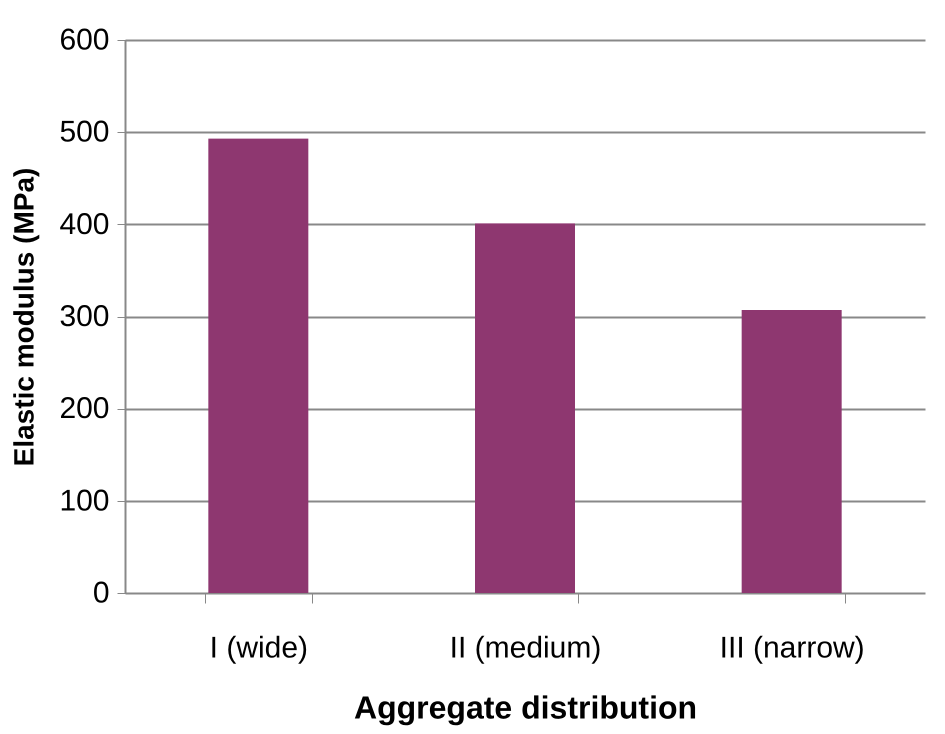 The height and width of the screenshot is (734, 945). Describe the element at coordinates (84, 409) in the screenshot. I see `y-tick-label: 200` at that location.